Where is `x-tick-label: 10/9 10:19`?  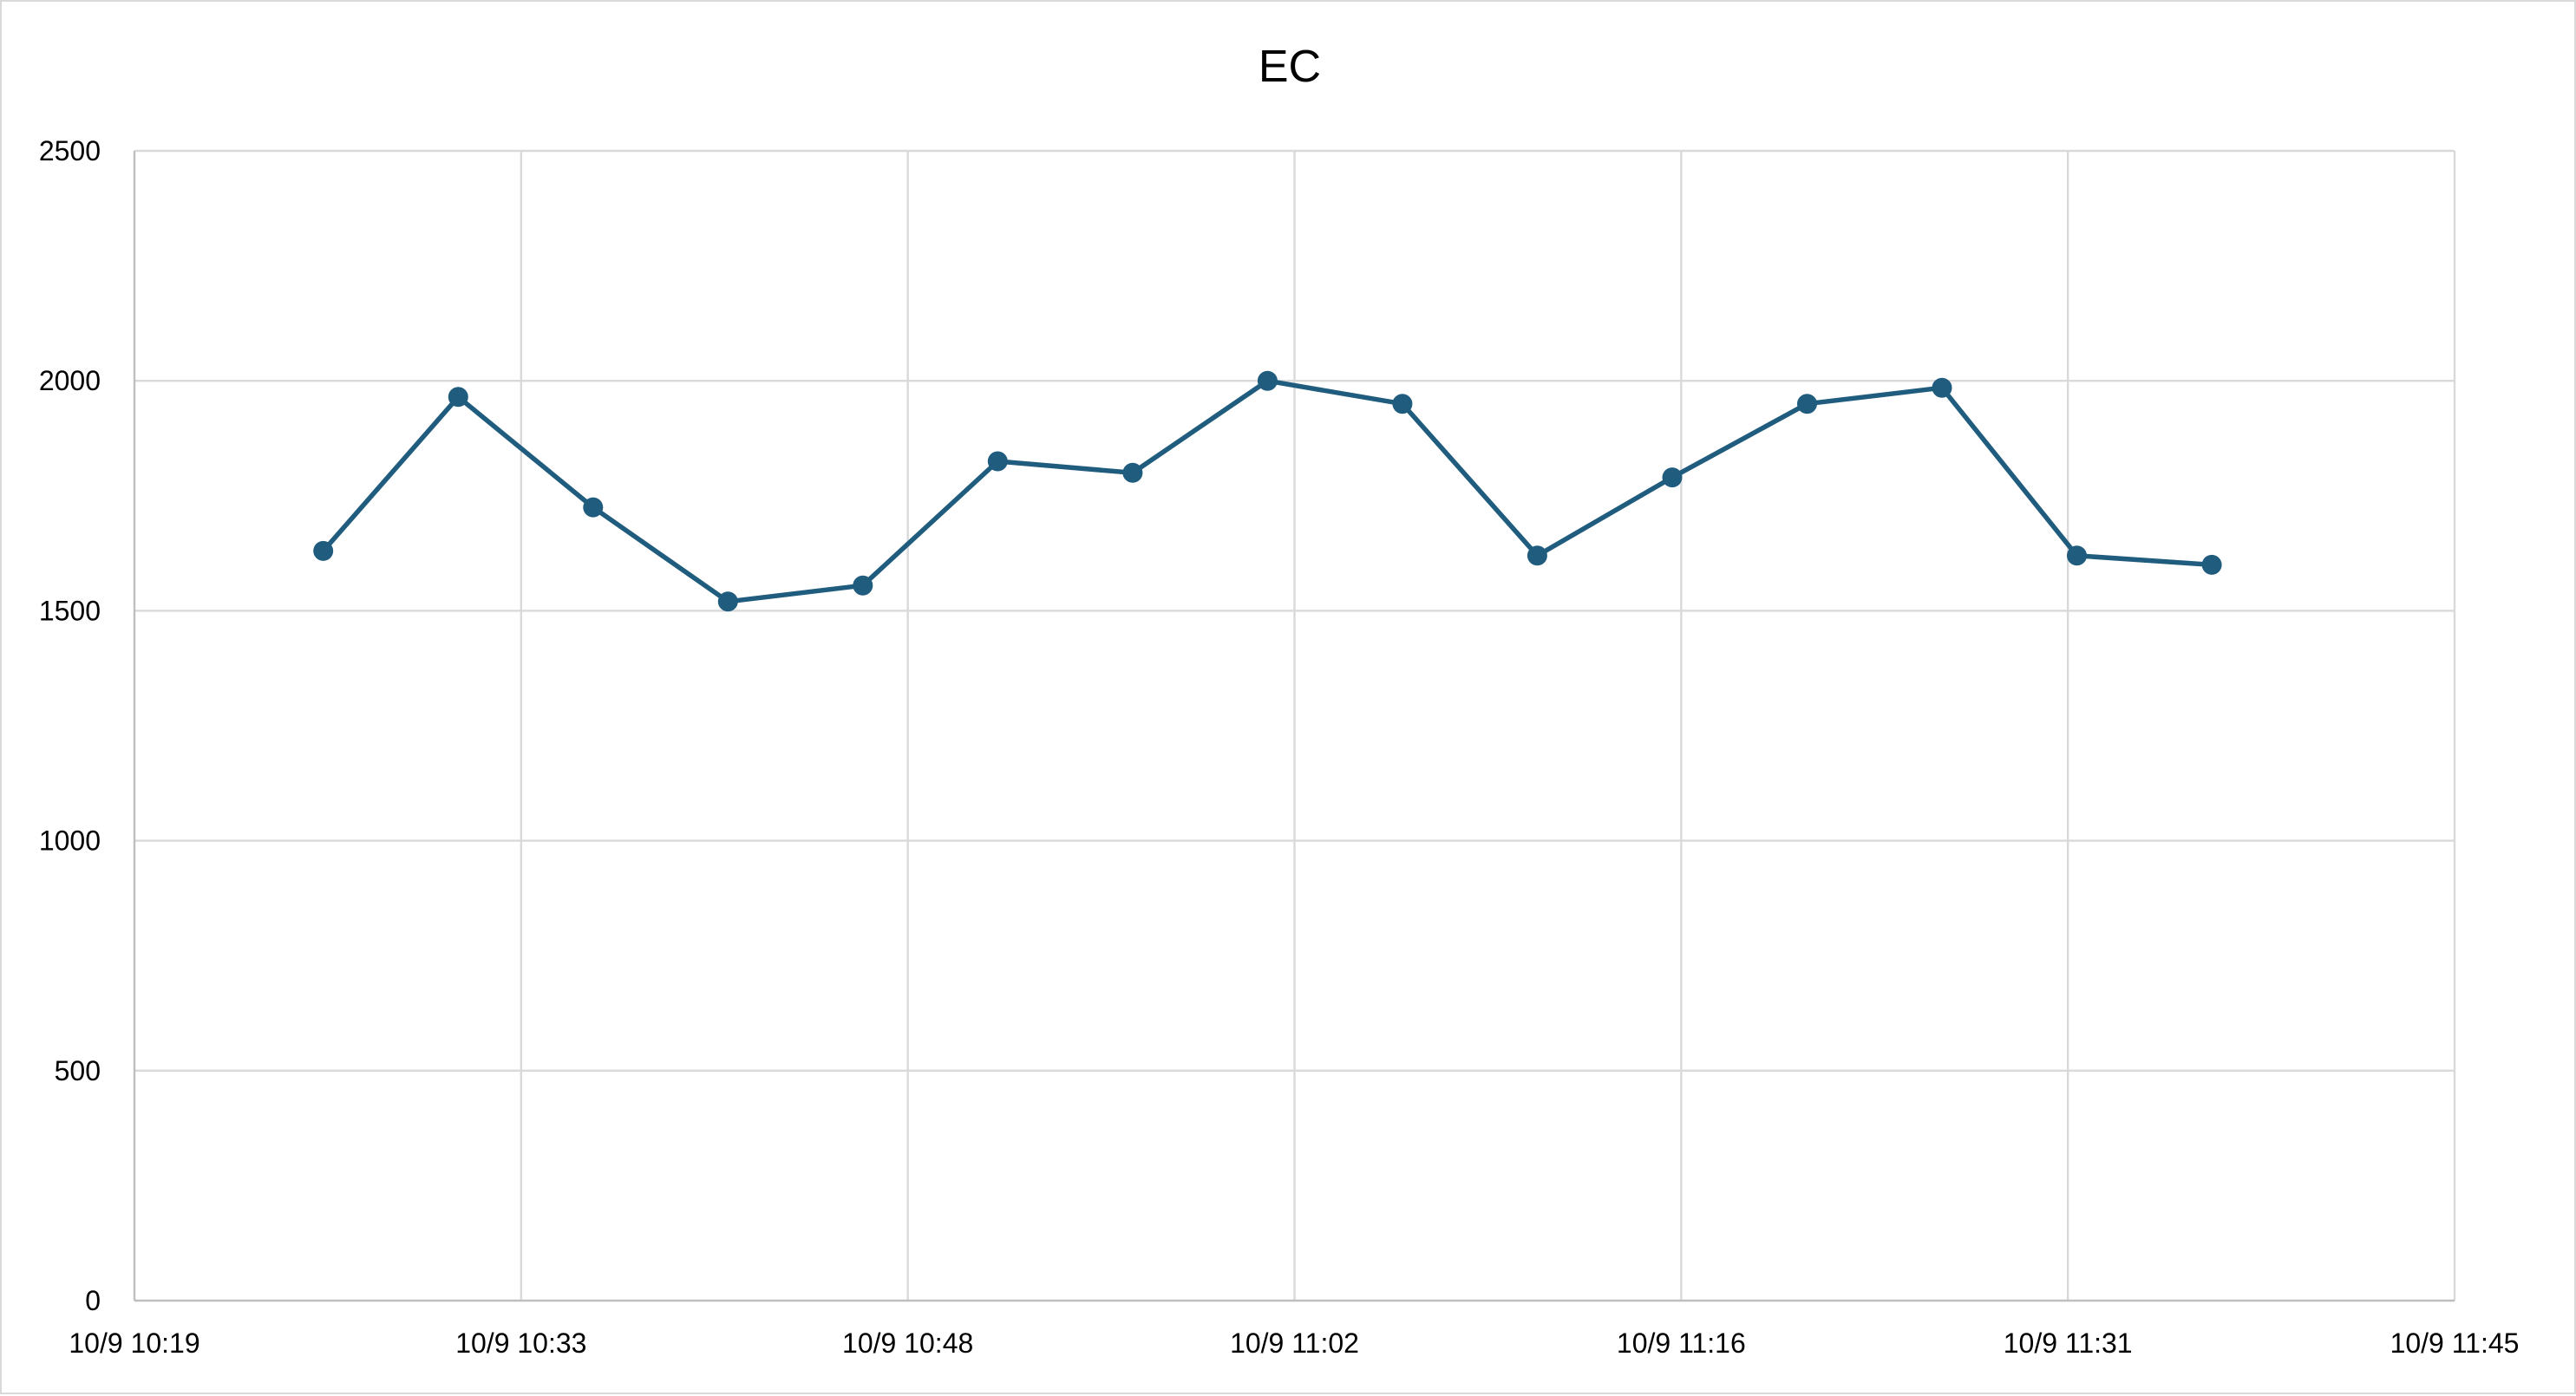 x-tick-label: 10/9 10:19 is located at coordinates (134, 1343).